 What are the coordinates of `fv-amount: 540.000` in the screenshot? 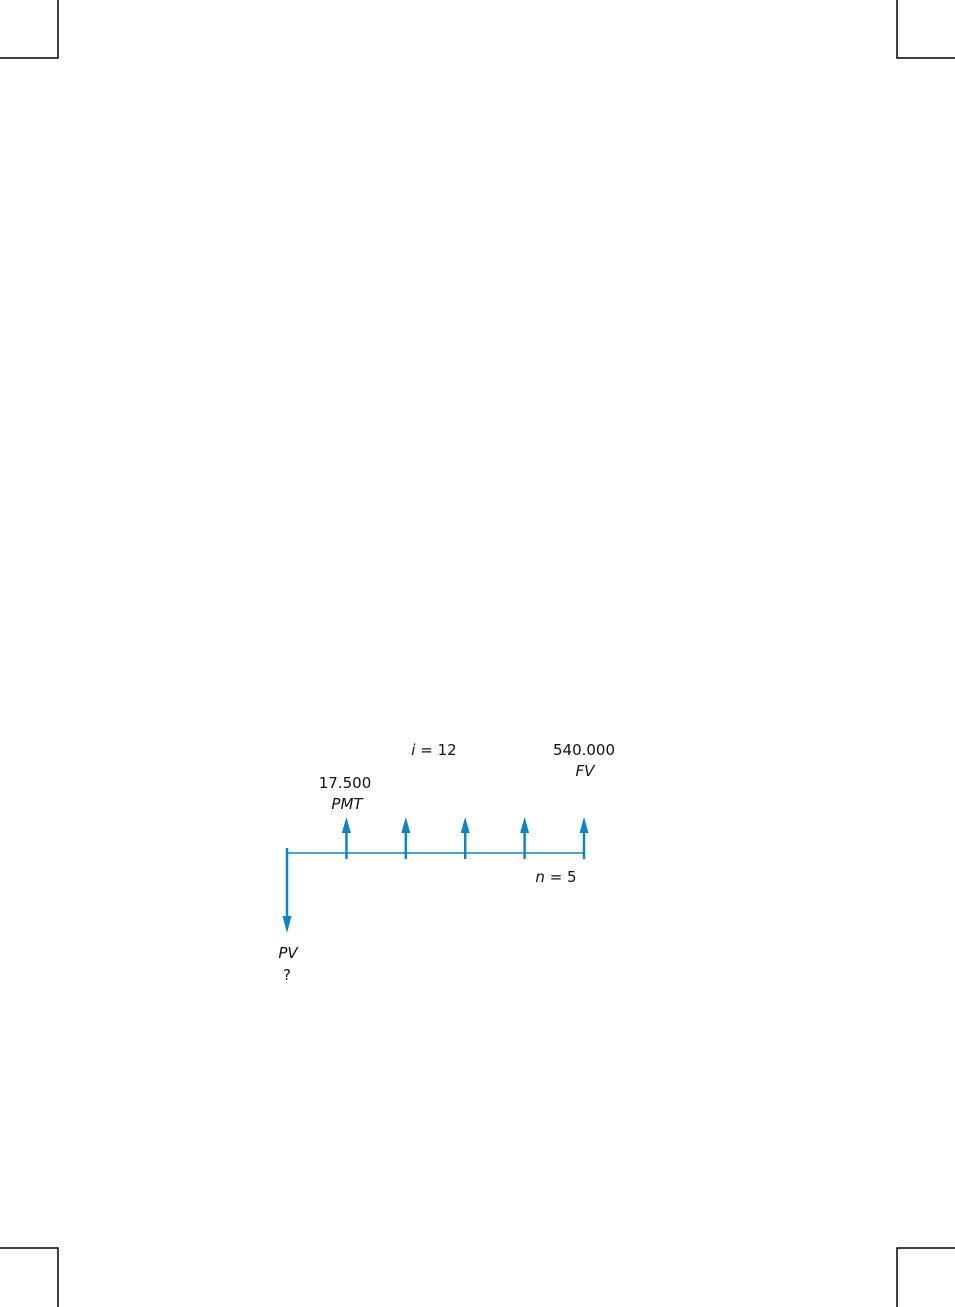 It's located at (584, 750).